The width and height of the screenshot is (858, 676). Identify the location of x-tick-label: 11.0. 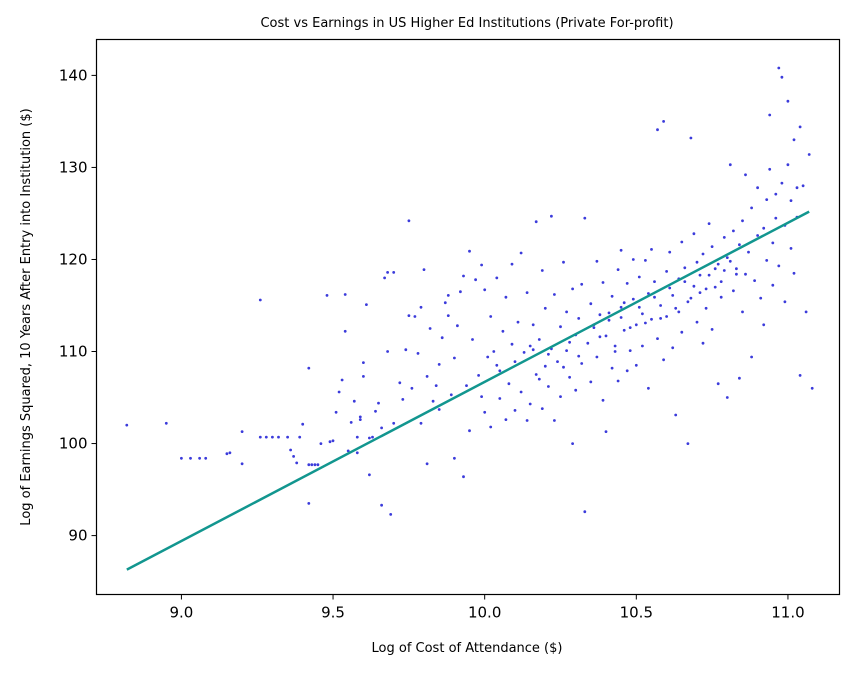
(787, 613).